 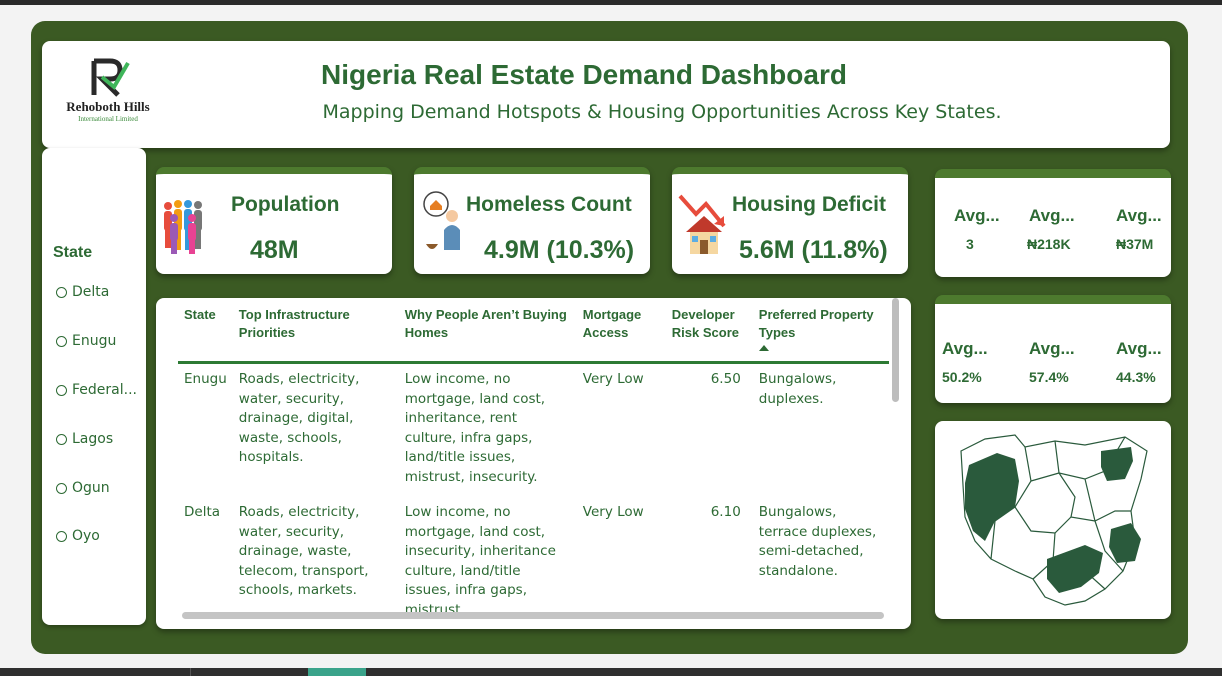 I want to click on logo-subtitle: International Limited, so click(x=108, y=119).